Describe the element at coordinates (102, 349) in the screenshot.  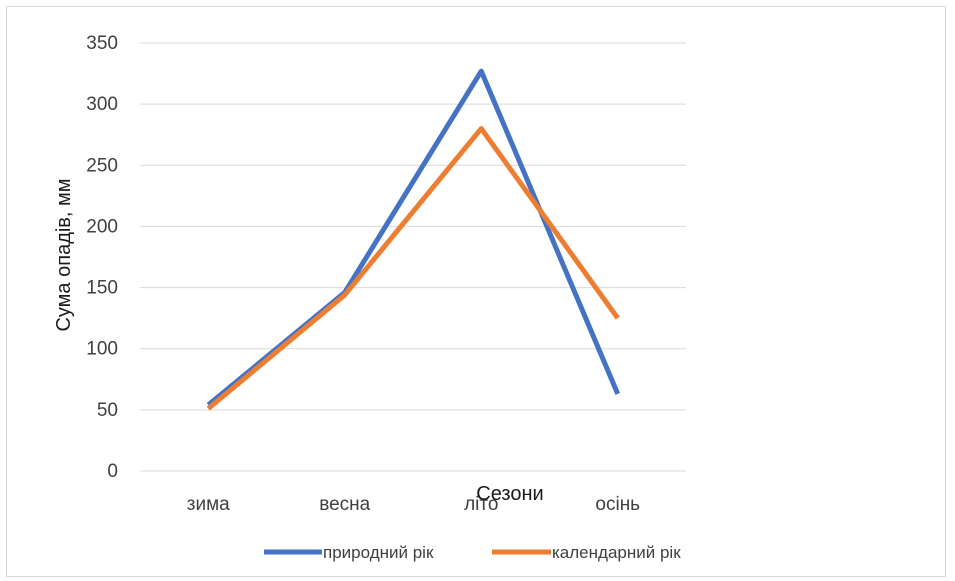
I see `y-tick-label: 100` at that location.